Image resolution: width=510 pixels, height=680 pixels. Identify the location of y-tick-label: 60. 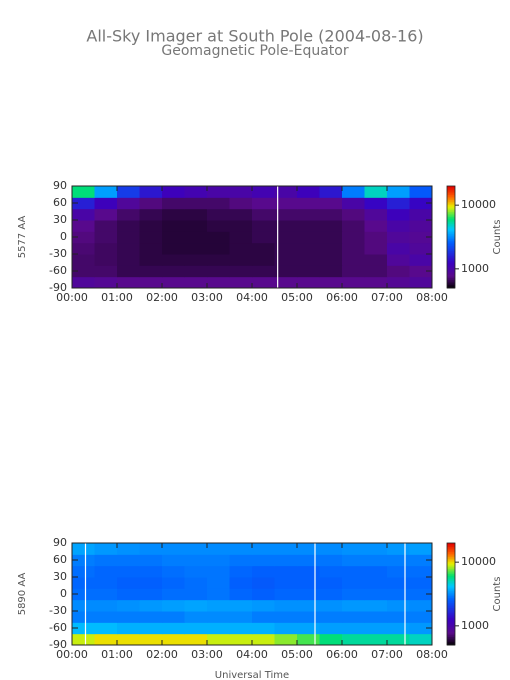
(60, 559).